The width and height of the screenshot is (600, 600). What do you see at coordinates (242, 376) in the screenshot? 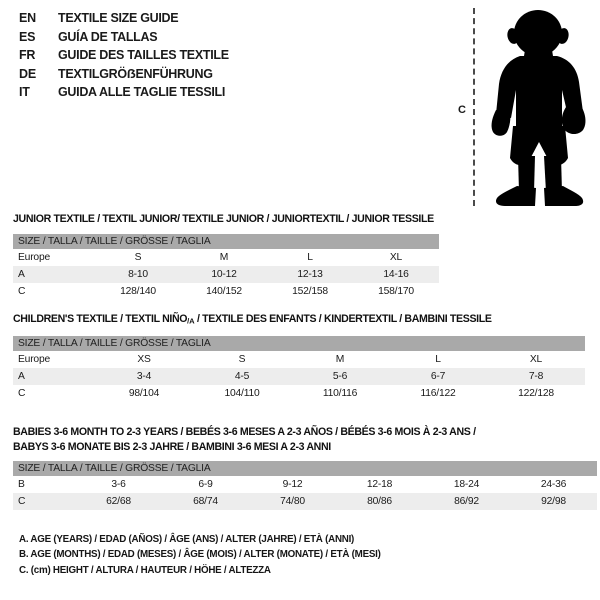
I see `table-cell: 4-5` at bounding box center [242, 376].